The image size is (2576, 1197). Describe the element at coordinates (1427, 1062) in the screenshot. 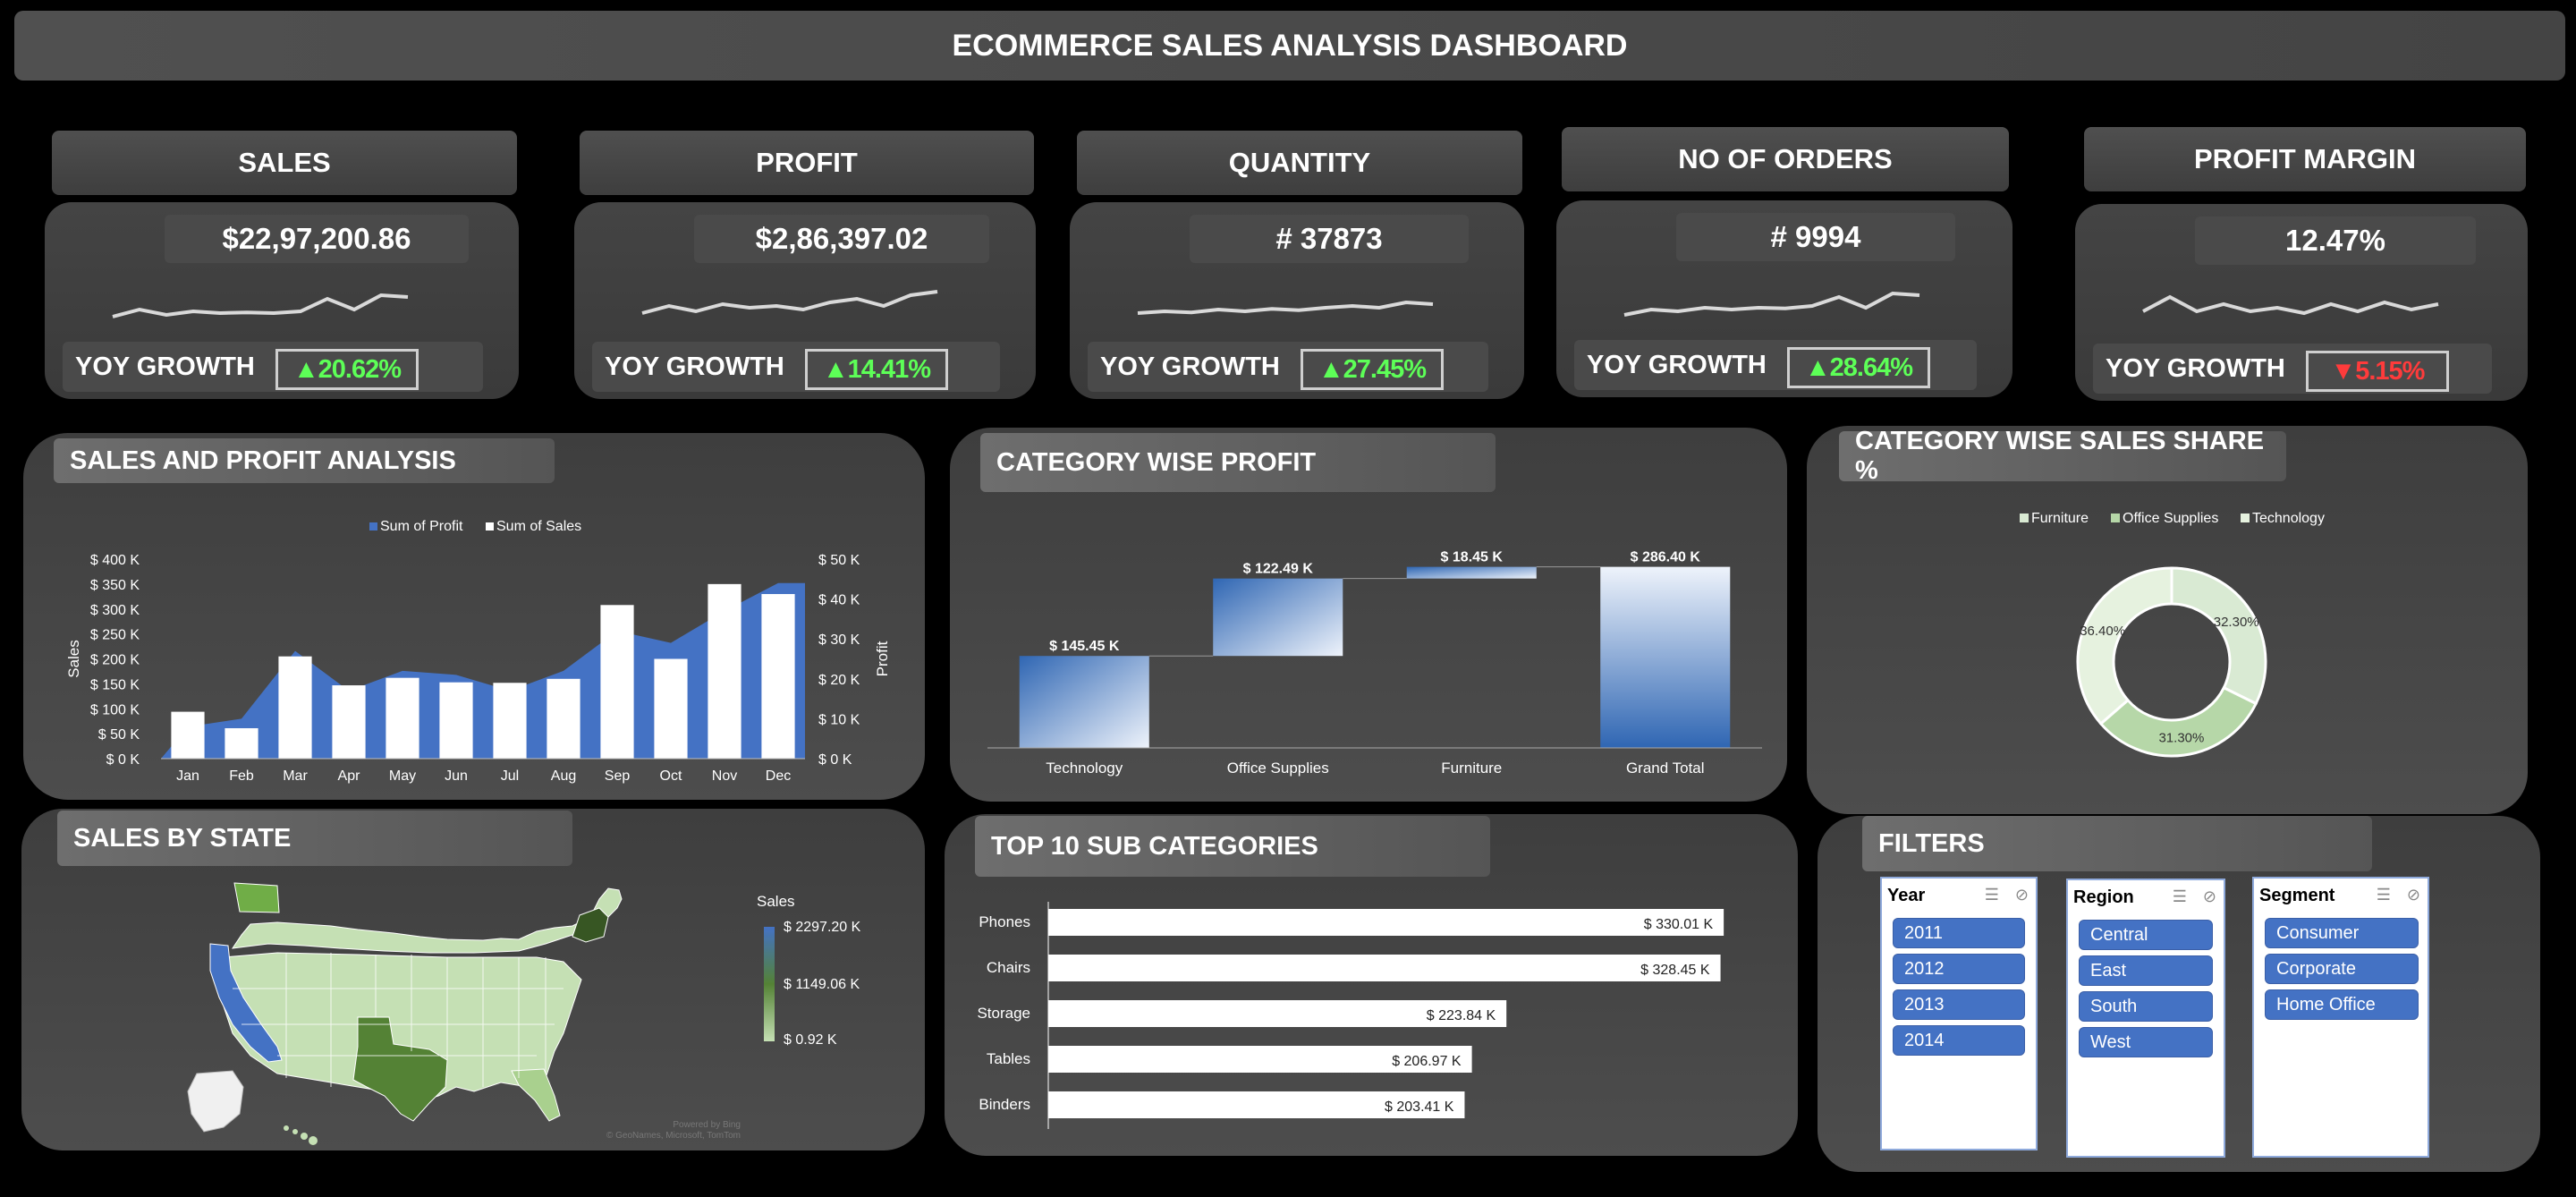

I see `hbar-data-label: $ 206.97 K` at that location.